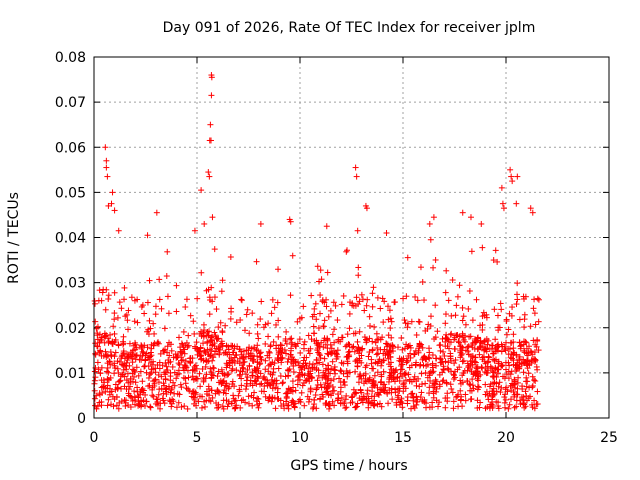 Image resolution: width=640 pixels, height=480 pixels. I want to click on x-tick-label: 10, so click(300, 438).